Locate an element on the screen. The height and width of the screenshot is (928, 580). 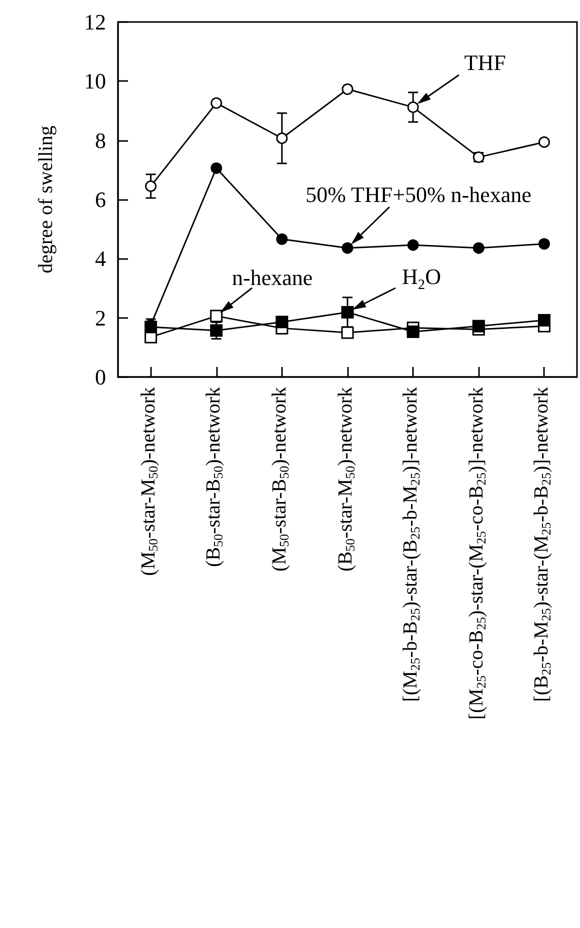
y-axis-title: degree of swelling is located at coordinates (46, 200).